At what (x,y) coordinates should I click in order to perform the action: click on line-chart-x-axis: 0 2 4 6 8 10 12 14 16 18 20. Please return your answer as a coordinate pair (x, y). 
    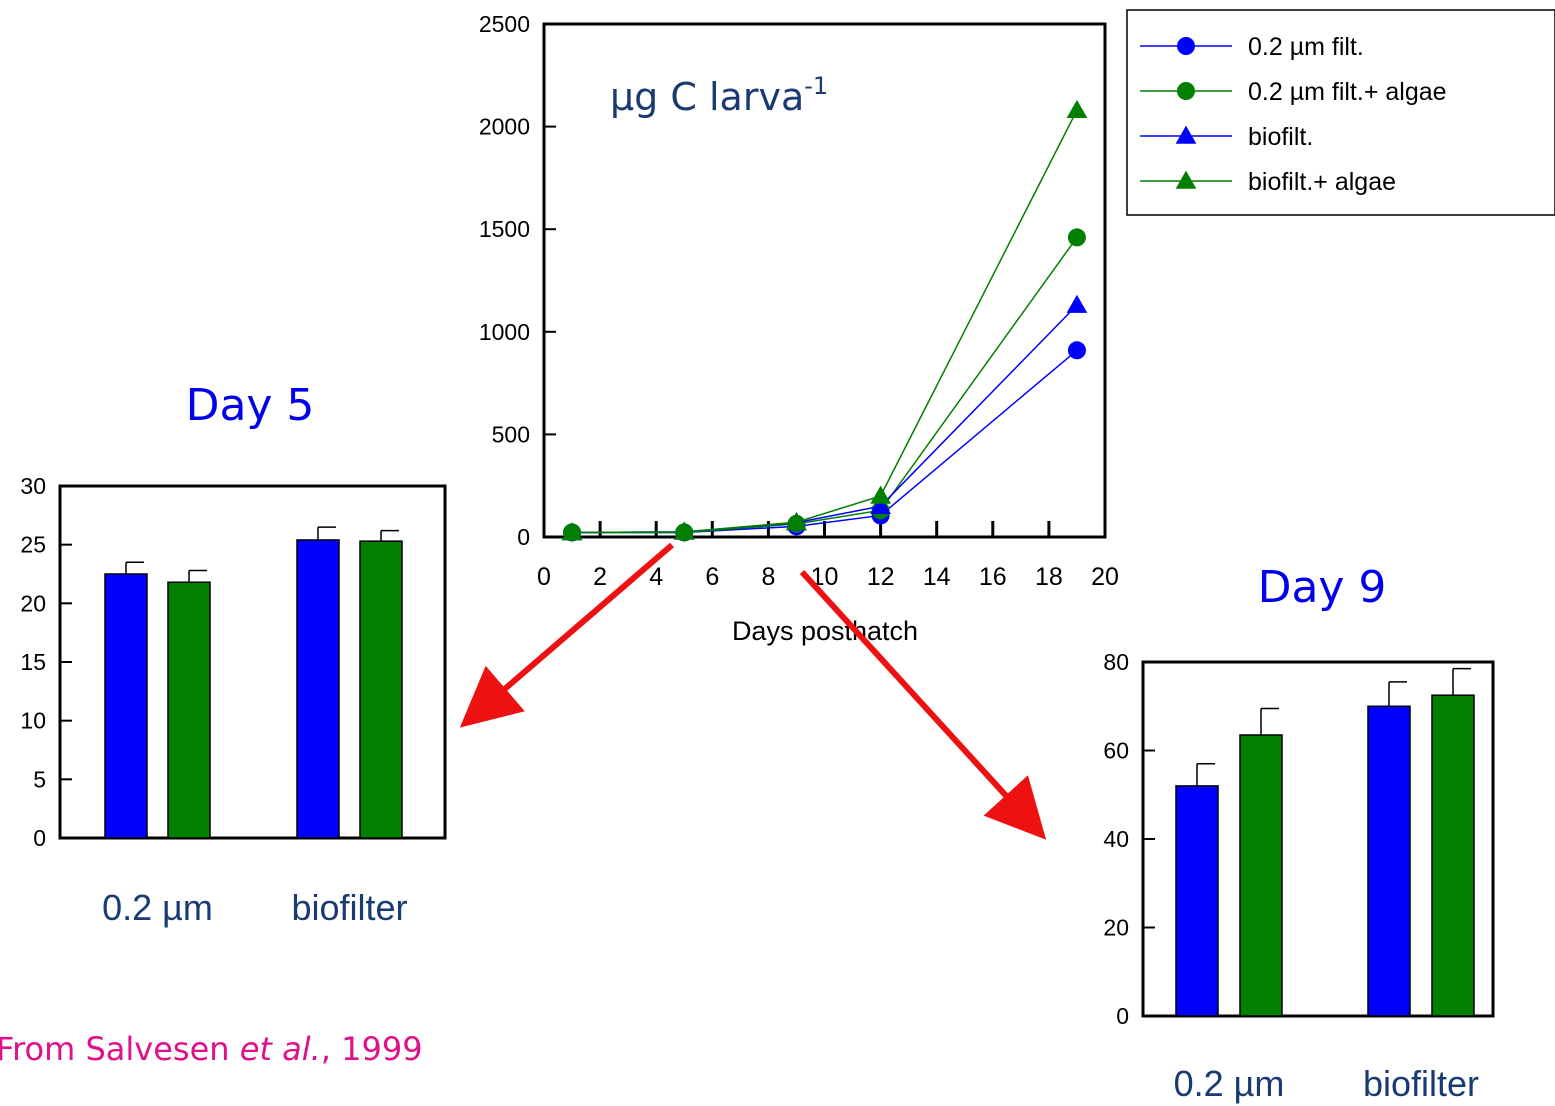
    Looking at the image, I should click on (828, 556).